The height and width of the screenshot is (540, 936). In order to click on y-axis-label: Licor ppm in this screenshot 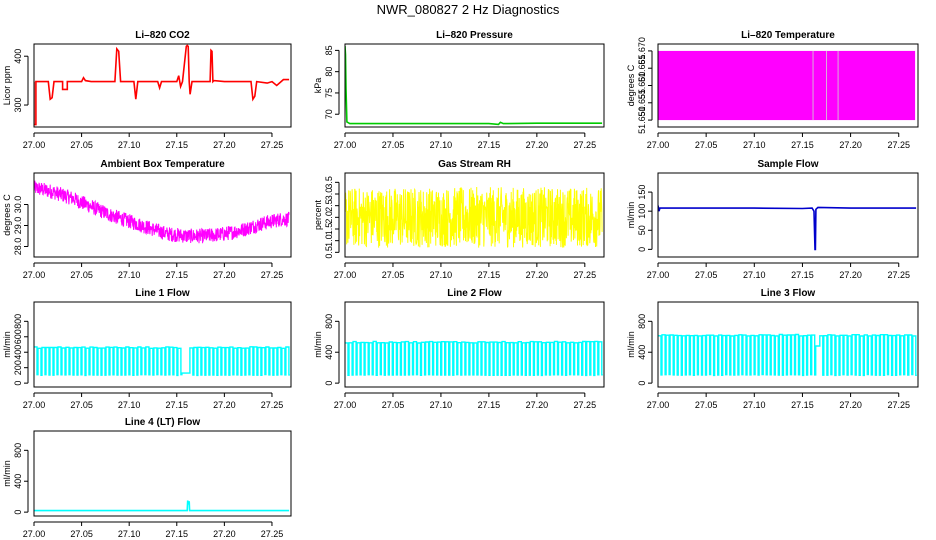, I will do `click(7, 86)`.